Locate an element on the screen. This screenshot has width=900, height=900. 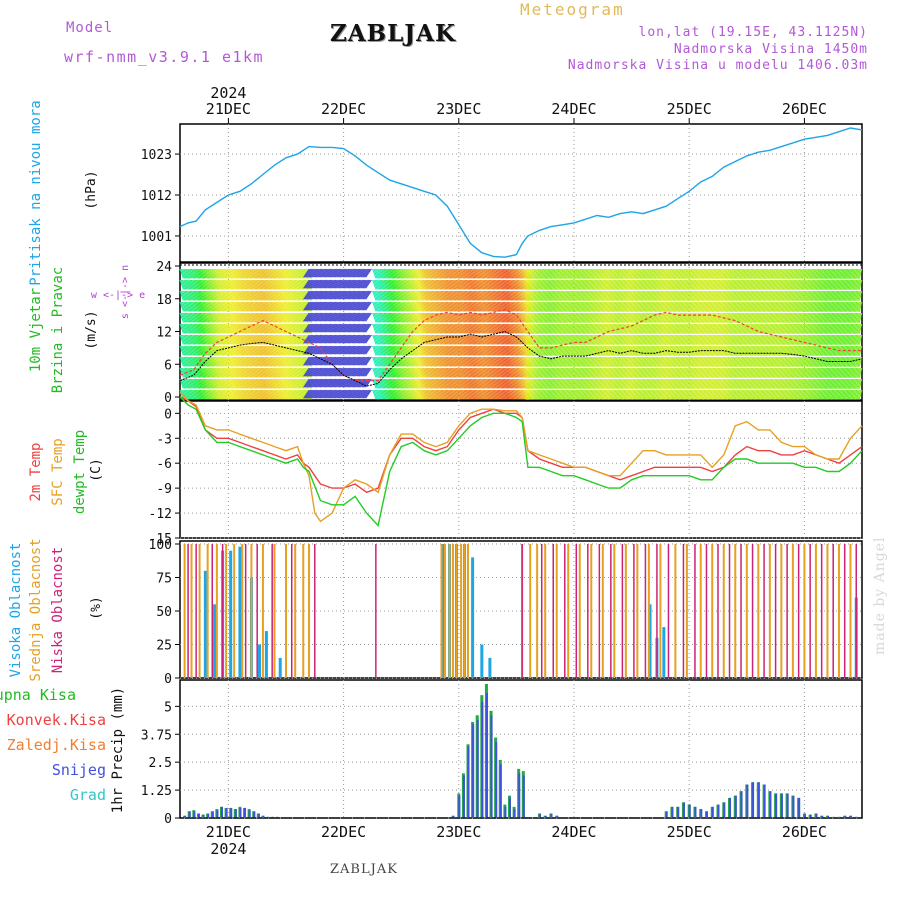
y-tick-label: 1001 is located at coordinates (156, 237).